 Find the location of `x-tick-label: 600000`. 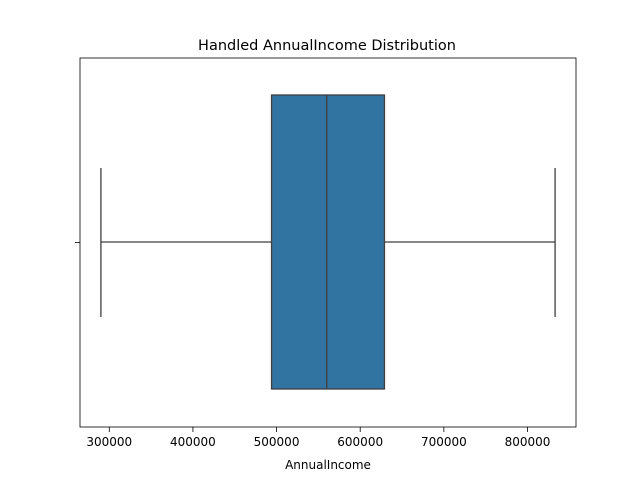

x-tick-label: 600000 is located at coordinates (360, 442).